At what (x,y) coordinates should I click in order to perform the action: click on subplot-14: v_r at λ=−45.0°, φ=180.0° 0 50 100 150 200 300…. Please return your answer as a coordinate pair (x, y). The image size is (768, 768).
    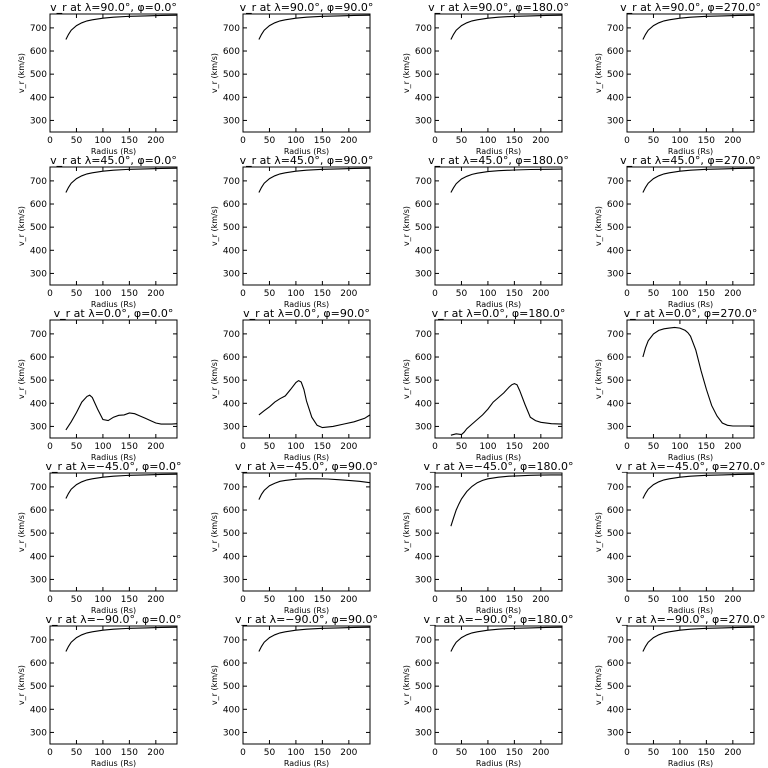
    Looking at the image, I should click on (487, 537).